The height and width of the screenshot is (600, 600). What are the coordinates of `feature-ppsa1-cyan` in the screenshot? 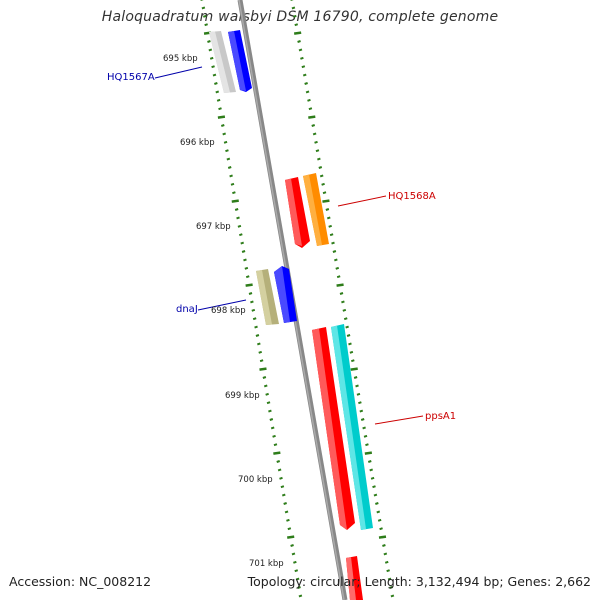 It's located at (352, 427).